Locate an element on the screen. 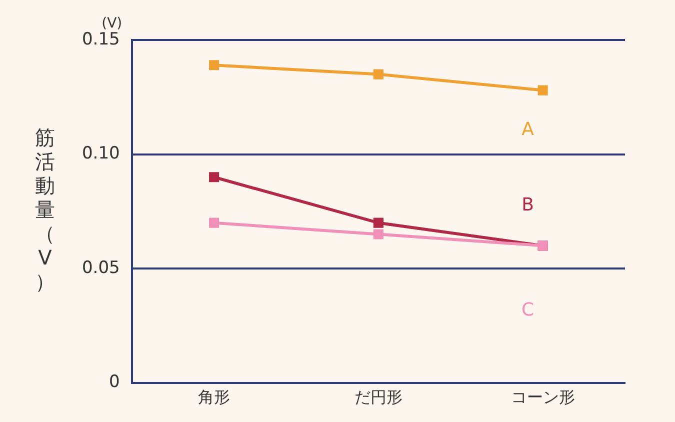 Image resolution: width=675 pixels, height=422 pixels. series-label: B is located at coordinates (528, 205).